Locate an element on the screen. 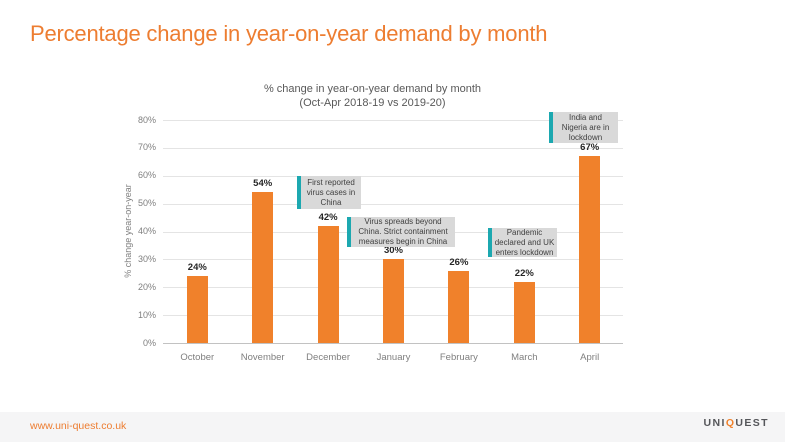 This screenshot has width=785, height=442. annotation-text: India and Nigeria are in lockdown is located at coordinates (585, 127).